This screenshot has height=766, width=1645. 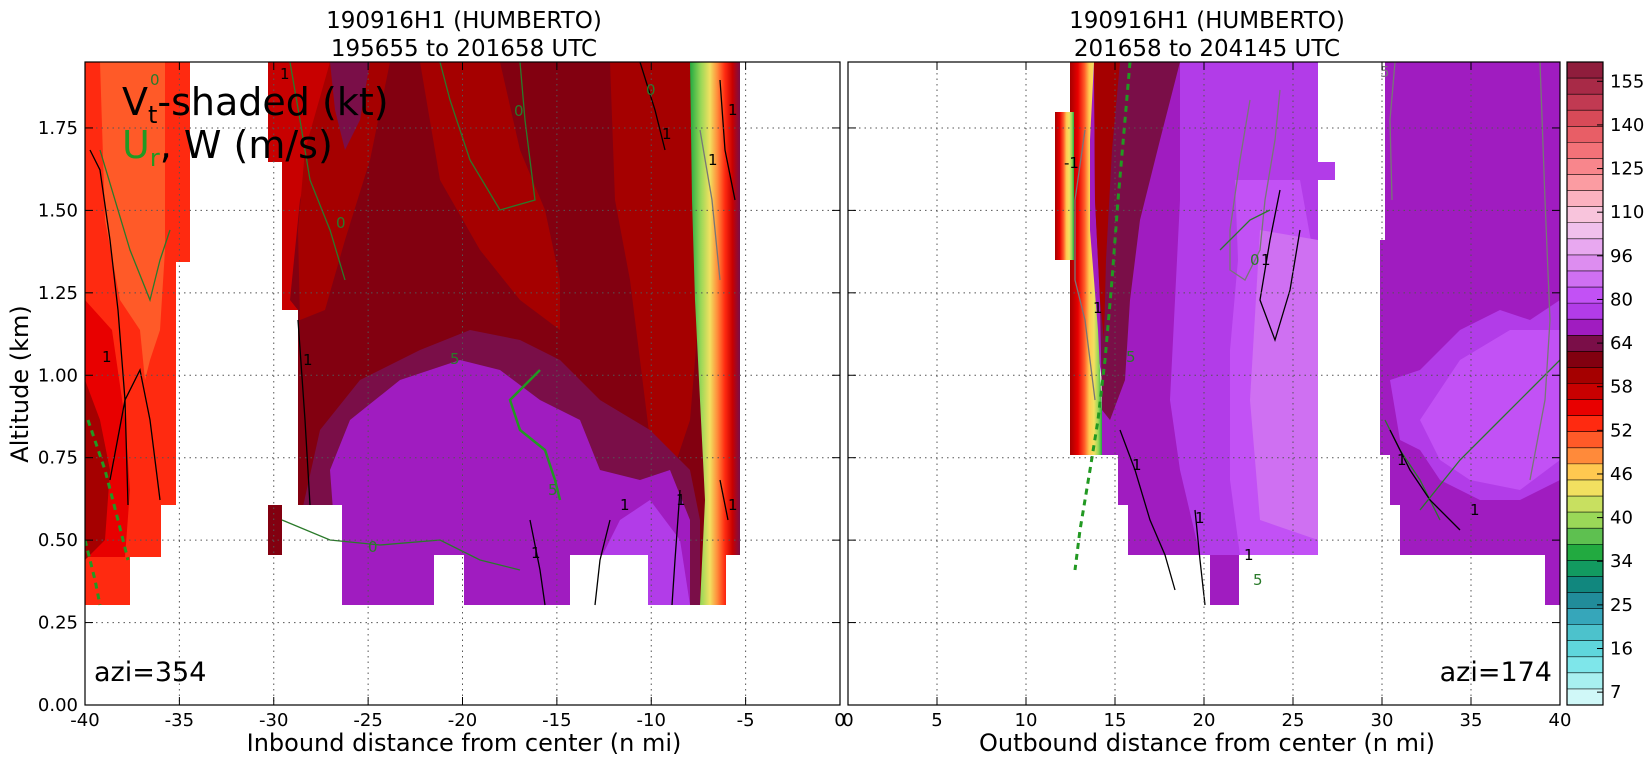 I want to click on y-tick-label: 1.75, so click(x=58, y=128).